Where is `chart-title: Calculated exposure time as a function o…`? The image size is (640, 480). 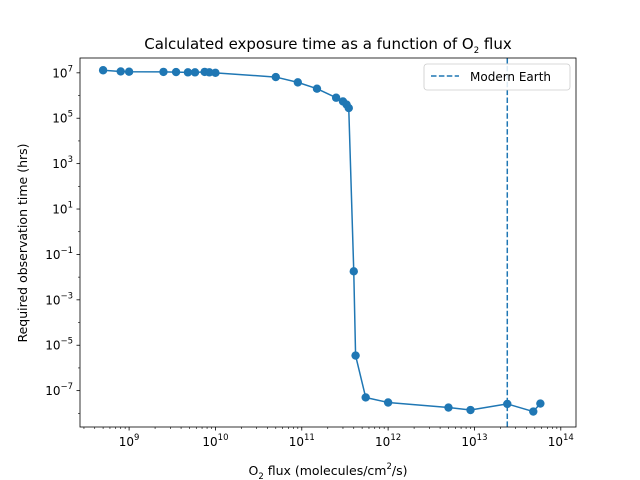 chart-title: Calculated exposure time as a function o… is located at coordinates (328, 45).